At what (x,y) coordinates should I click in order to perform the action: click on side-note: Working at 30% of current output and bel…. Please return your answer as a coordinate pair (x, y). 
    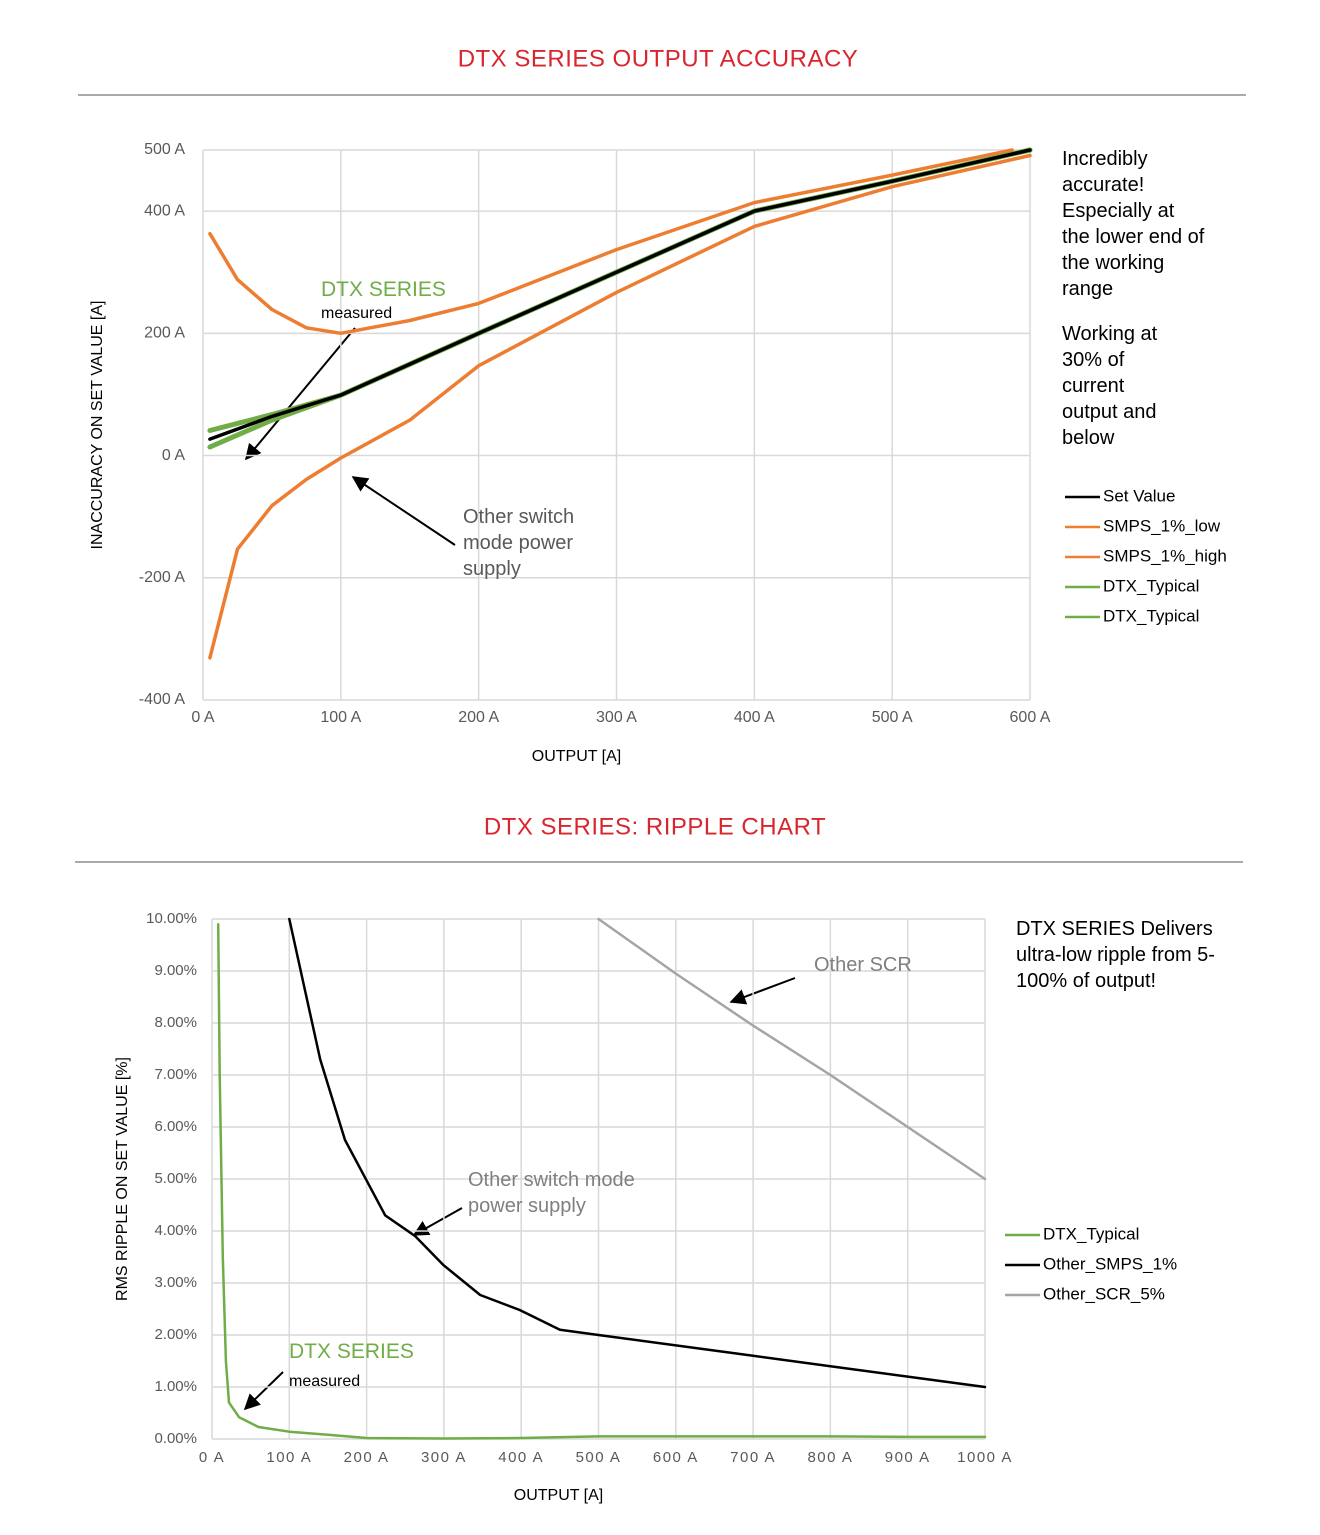
    Looking at the image, I should click on (1110, 386).